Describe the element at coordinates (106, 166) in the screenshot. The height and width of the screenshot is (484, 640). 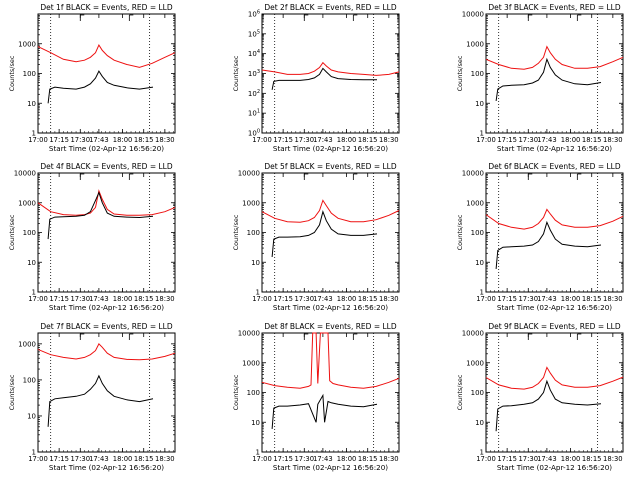
I see `panel-title: Det 4f BLACK = Events, RED = LLD` at that location.